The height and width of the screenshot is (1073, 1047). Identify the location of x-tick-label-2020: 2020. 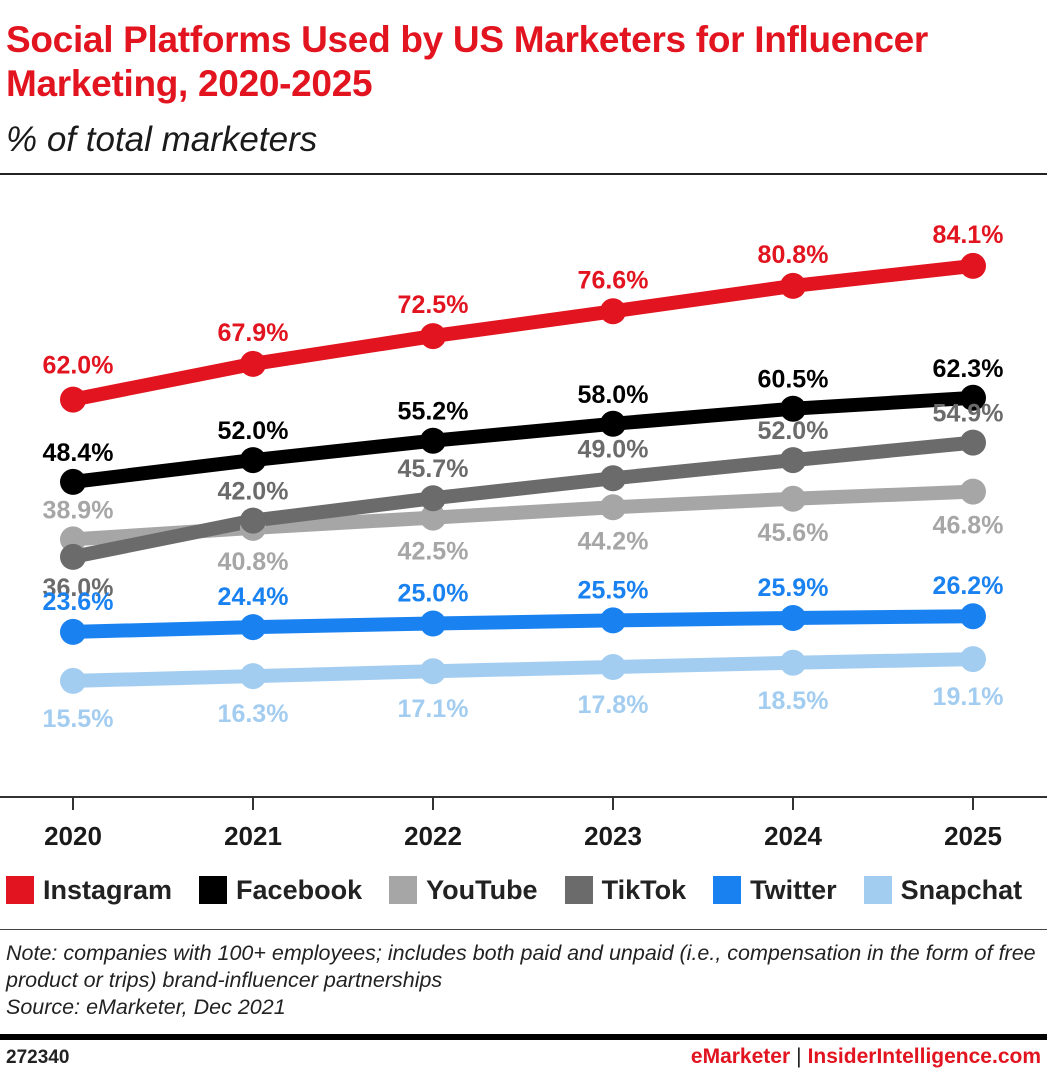
(73, 836).